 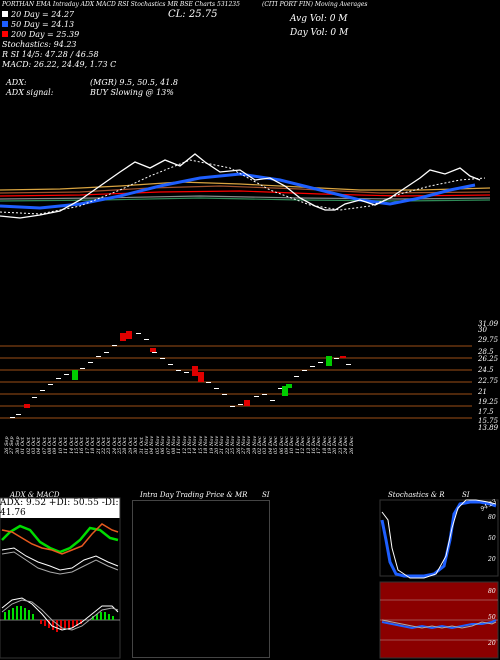 I want to click on stoch-tick-20: 20, so click(x=492, y=559).